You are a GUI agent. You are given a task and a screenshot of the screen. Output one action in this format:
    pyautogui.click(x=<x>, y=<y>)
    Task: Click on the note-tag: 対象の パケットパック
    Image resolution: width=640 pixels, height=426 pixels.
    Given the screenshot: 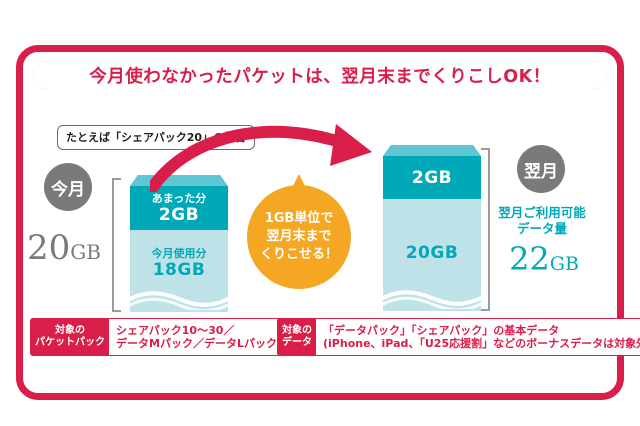 What is the action you would take?
    pyautogui.click(x=70, y=337)
    